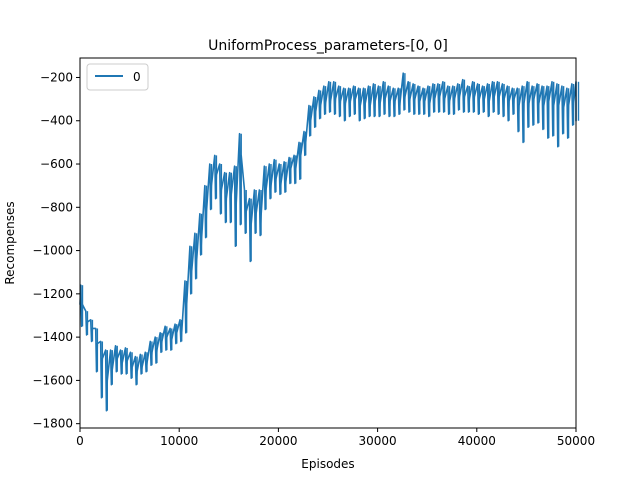 The width and height of the screenshot is (640, 484). What do you see at coordinates (52, 380) in the screenshot?
I see `y-tick-label: −1600` at bounding box center [52, 380].